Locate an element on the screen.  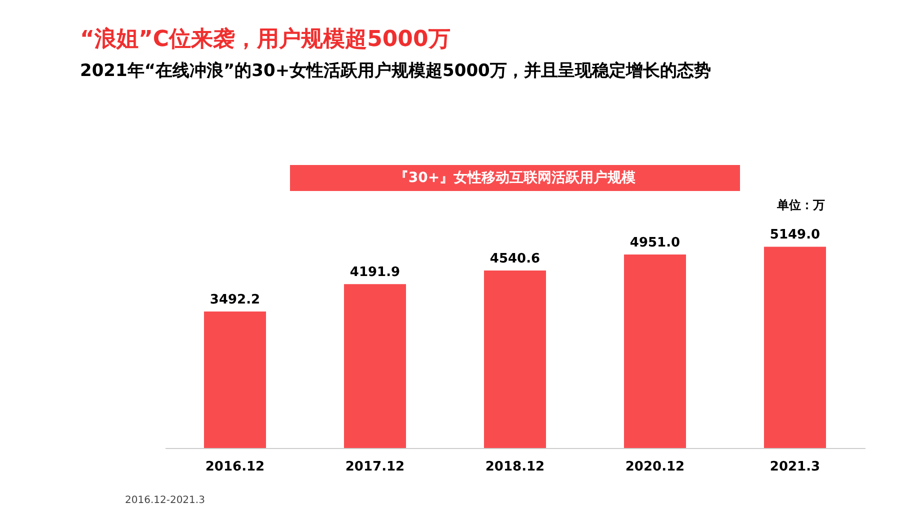
x-tick-label: 2016.12 is located at coordinates (235, 467).